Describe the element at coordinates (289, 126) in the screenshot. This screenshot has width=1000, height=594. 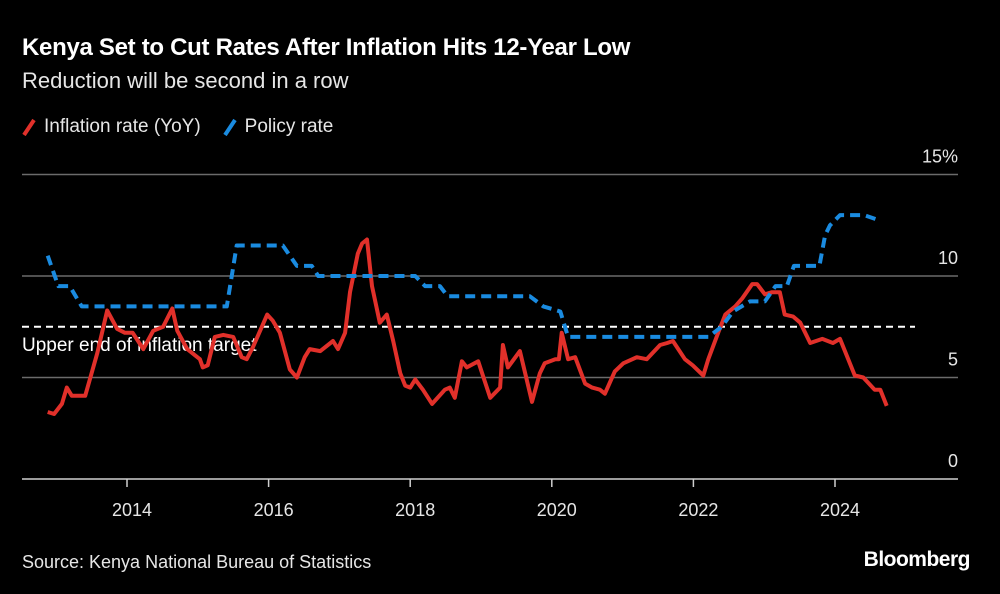
I see `legend-label-policy: Policy rate` at that location.